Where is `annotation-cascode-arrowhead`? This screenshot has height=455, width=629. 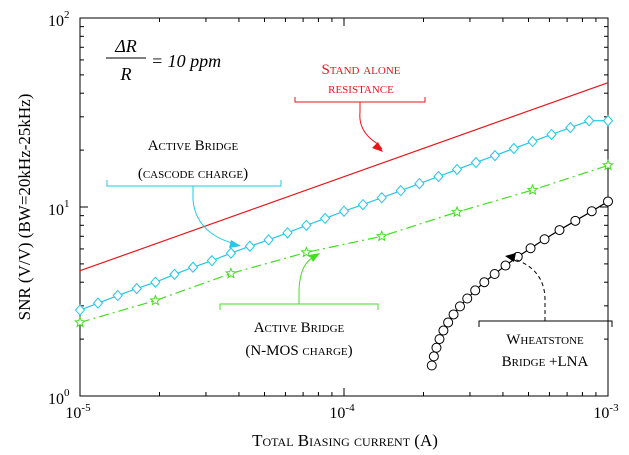 annotation-cascode-arrowhead is located at coordinates (235, 244).